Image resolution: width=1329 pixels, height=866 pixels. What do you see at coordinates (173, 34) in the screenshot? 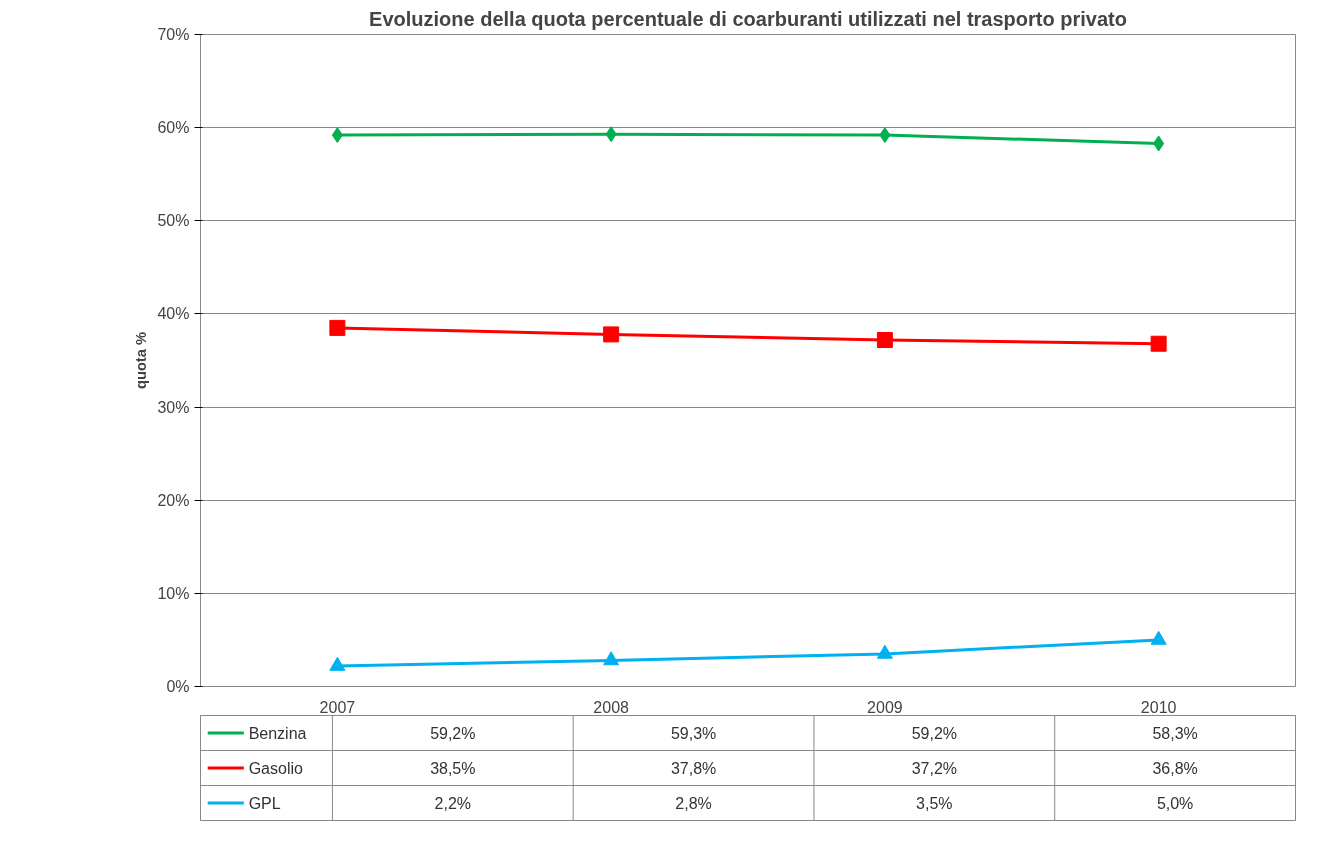
I see `y-tick-label: 70%` at bounding box center [173, 34].